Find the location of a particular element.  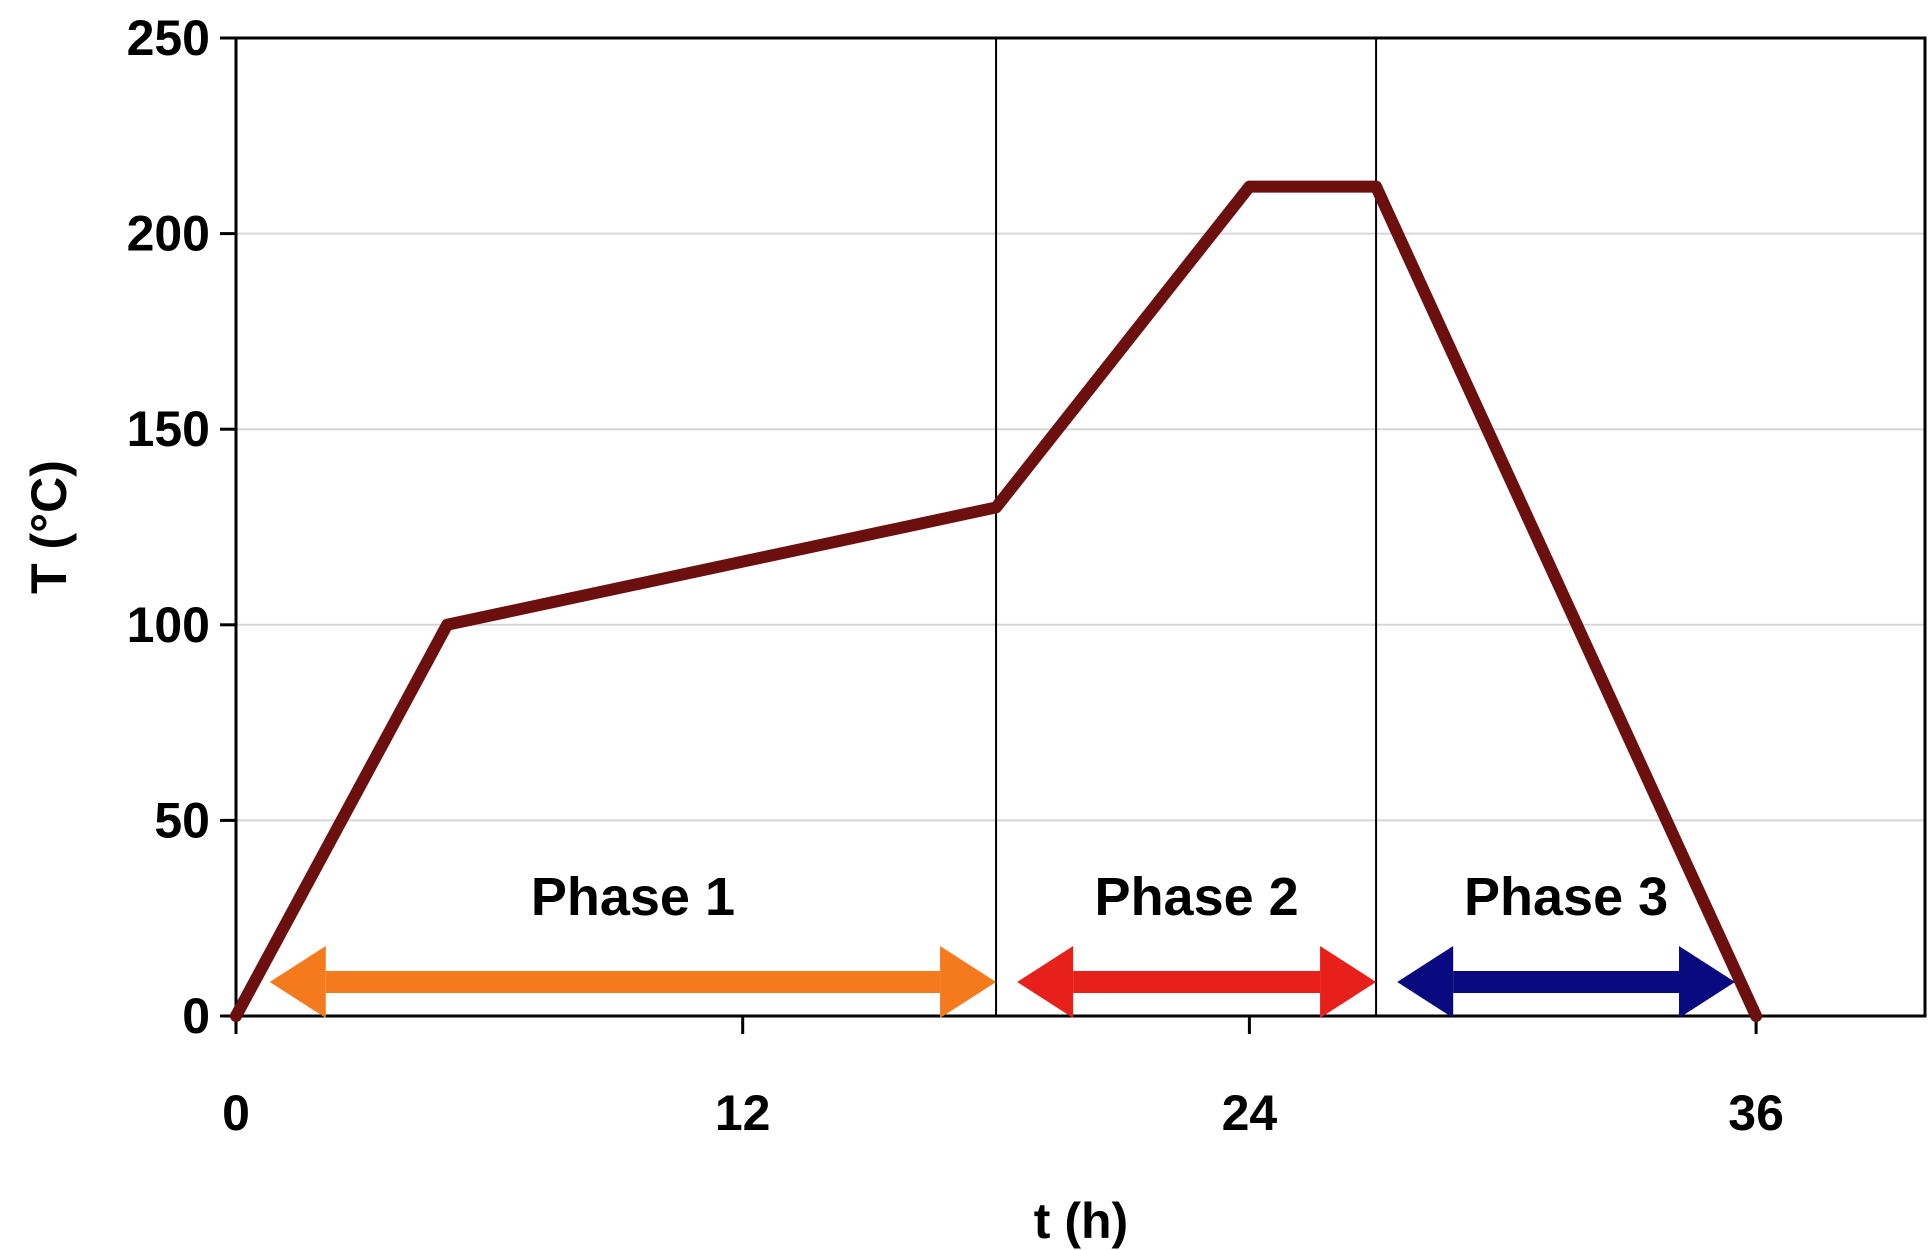

phase-2-arrow-head-right is located at coordinates (1348, 982).